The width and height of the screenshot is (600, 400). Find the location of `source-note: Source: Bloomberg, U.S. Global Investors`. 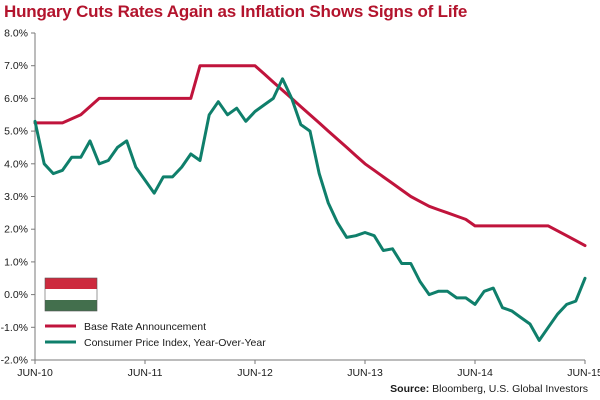

source-note: Source: Bloomberg, U.S. Global Investors is located at coordinates (489, 389).